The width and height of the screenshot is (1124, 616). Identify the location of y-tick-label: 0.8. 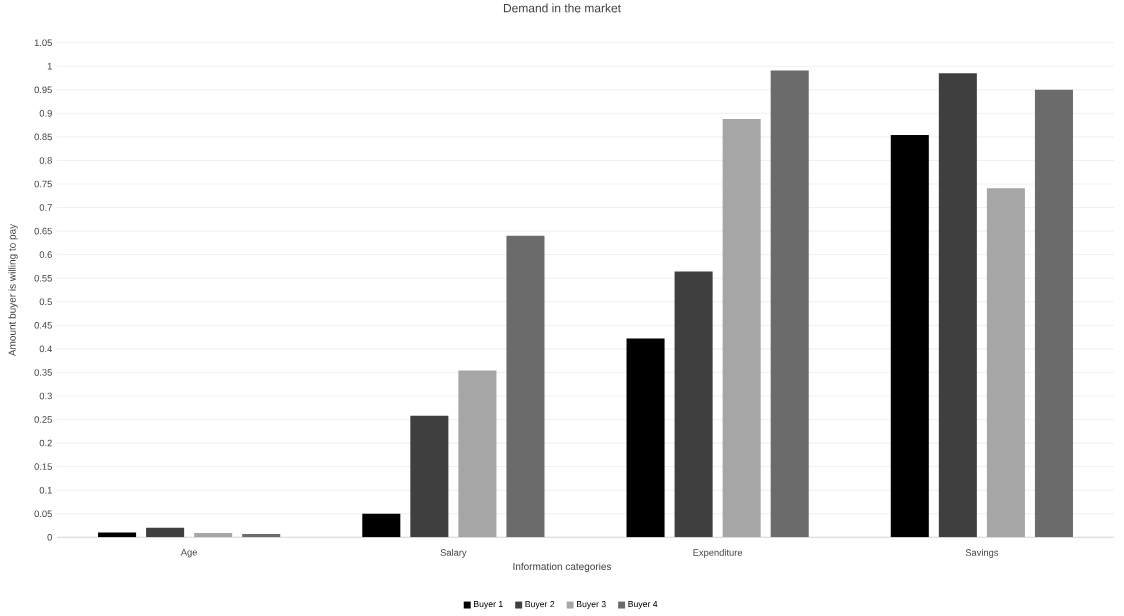
(45, 160).